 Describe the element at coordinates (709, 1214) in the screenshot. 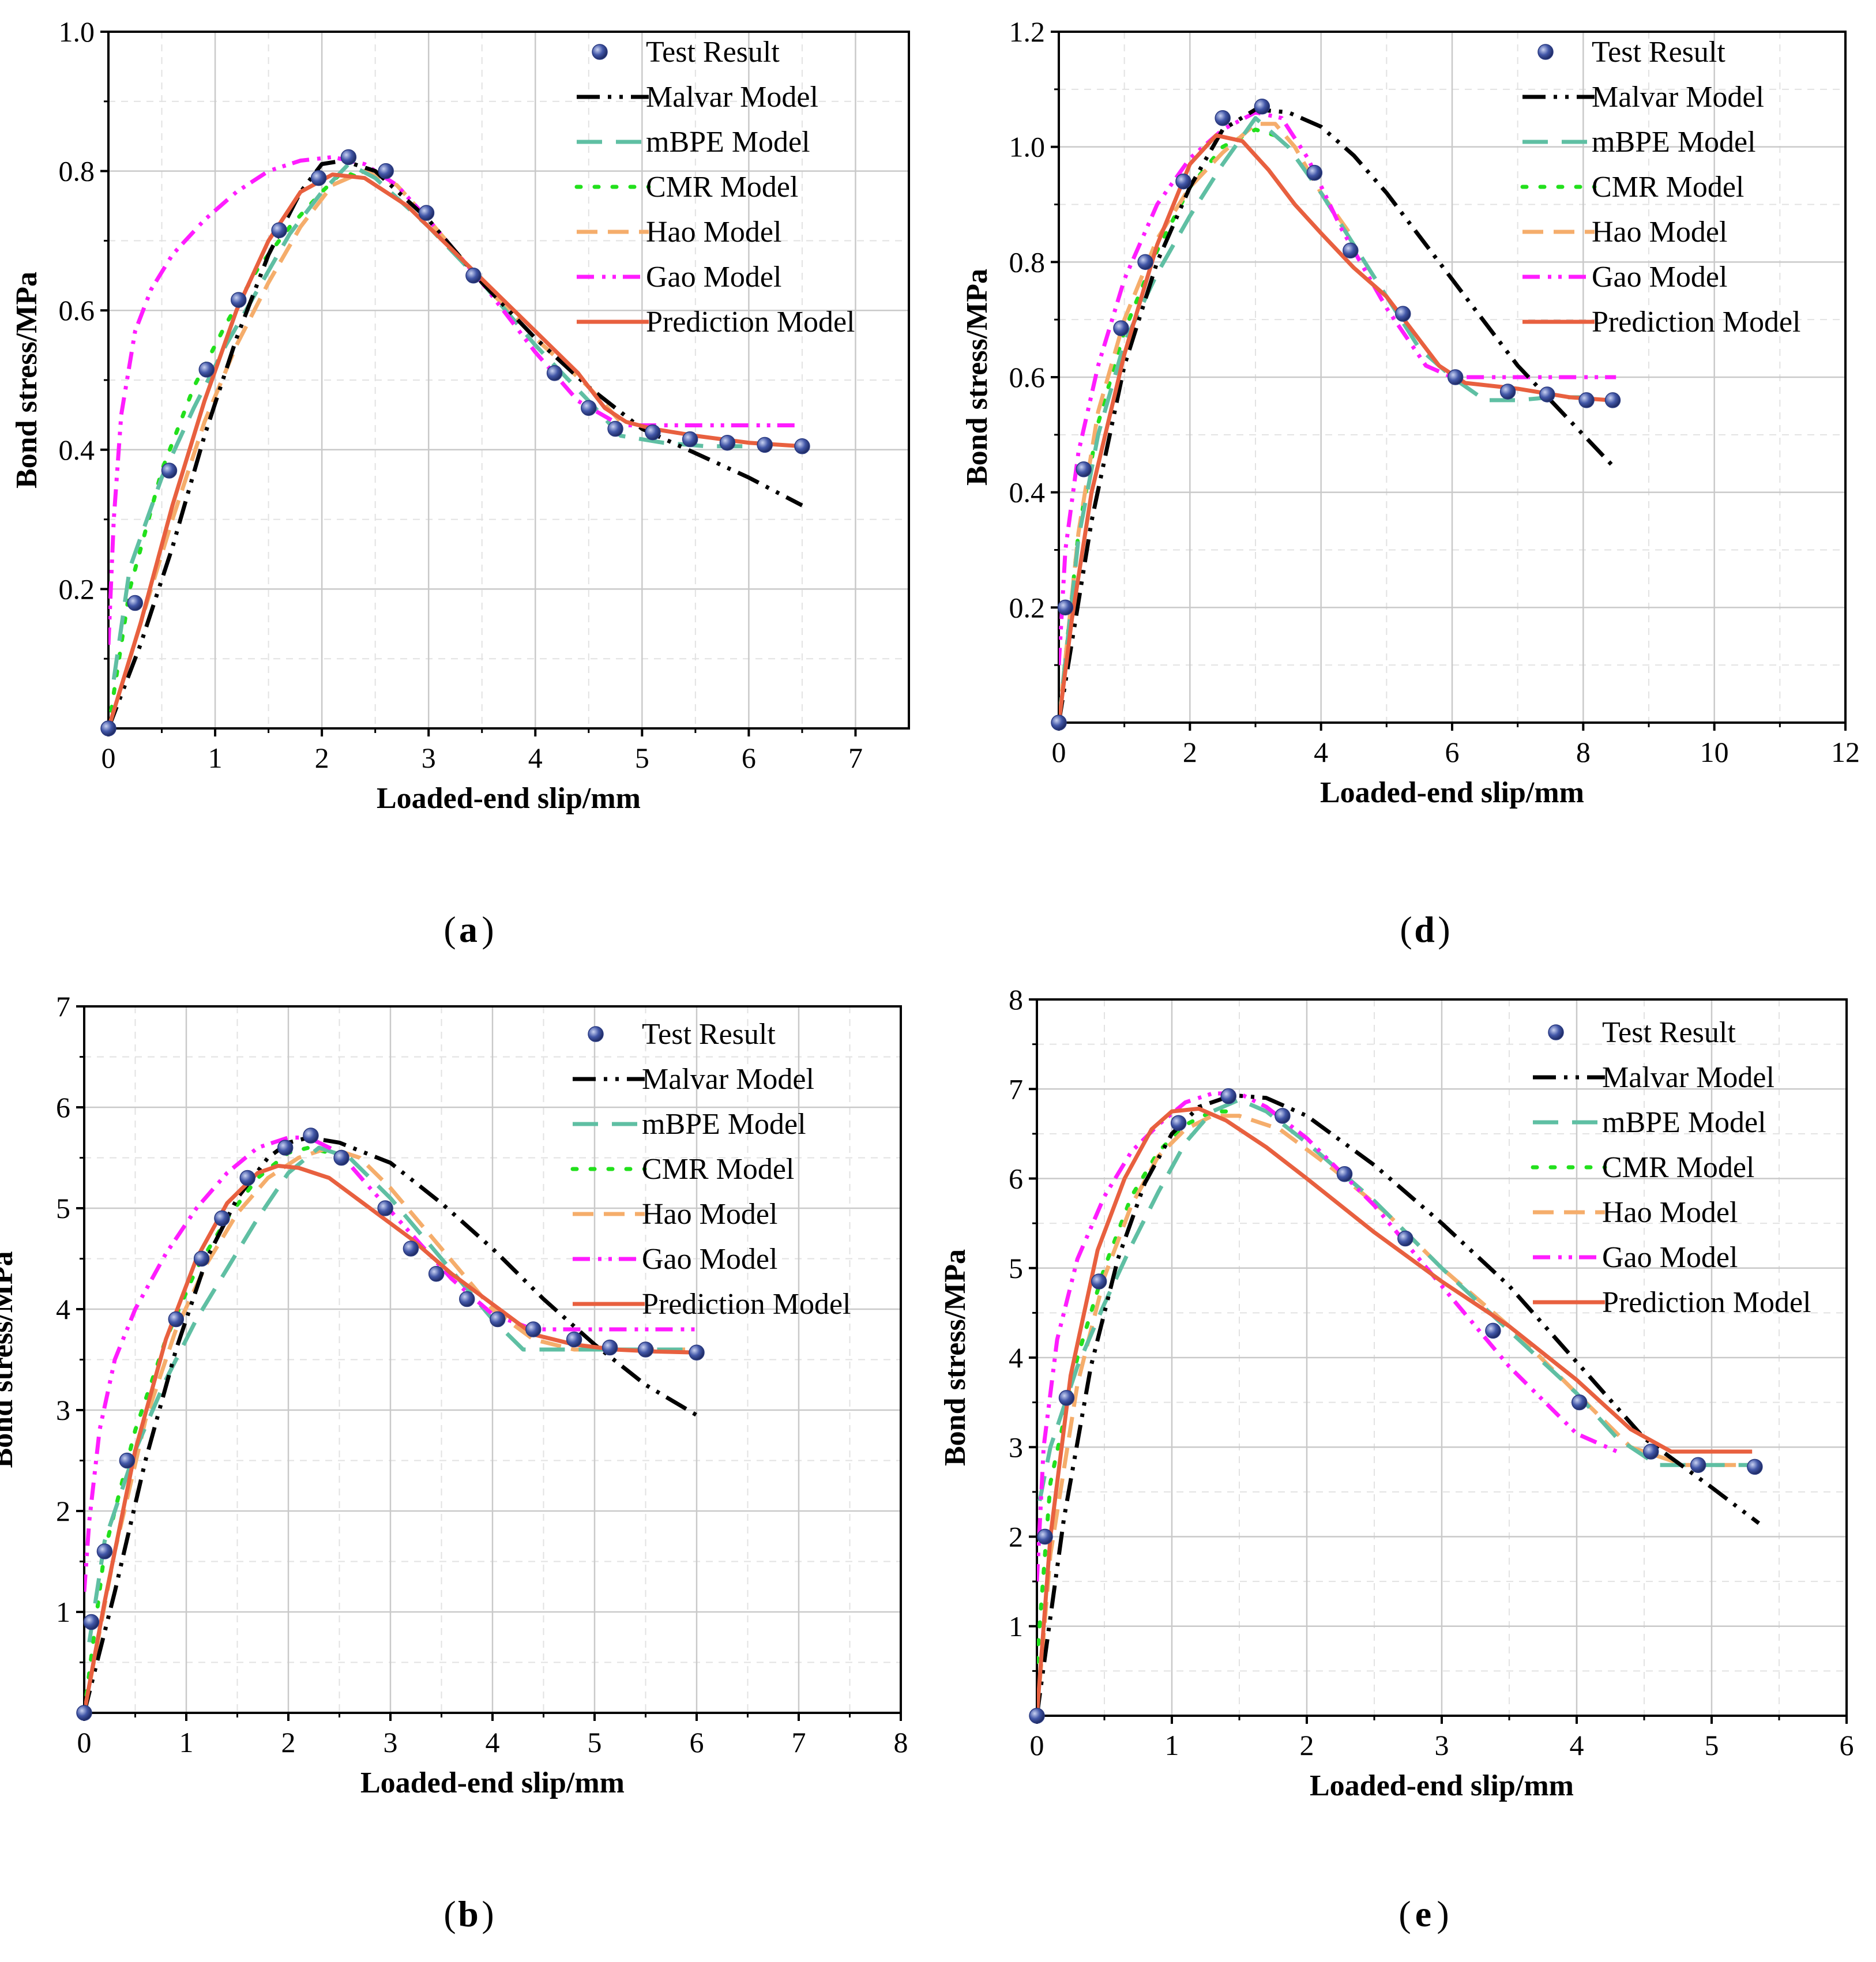

I see `legend-label-hao: Hao Model` at that location.